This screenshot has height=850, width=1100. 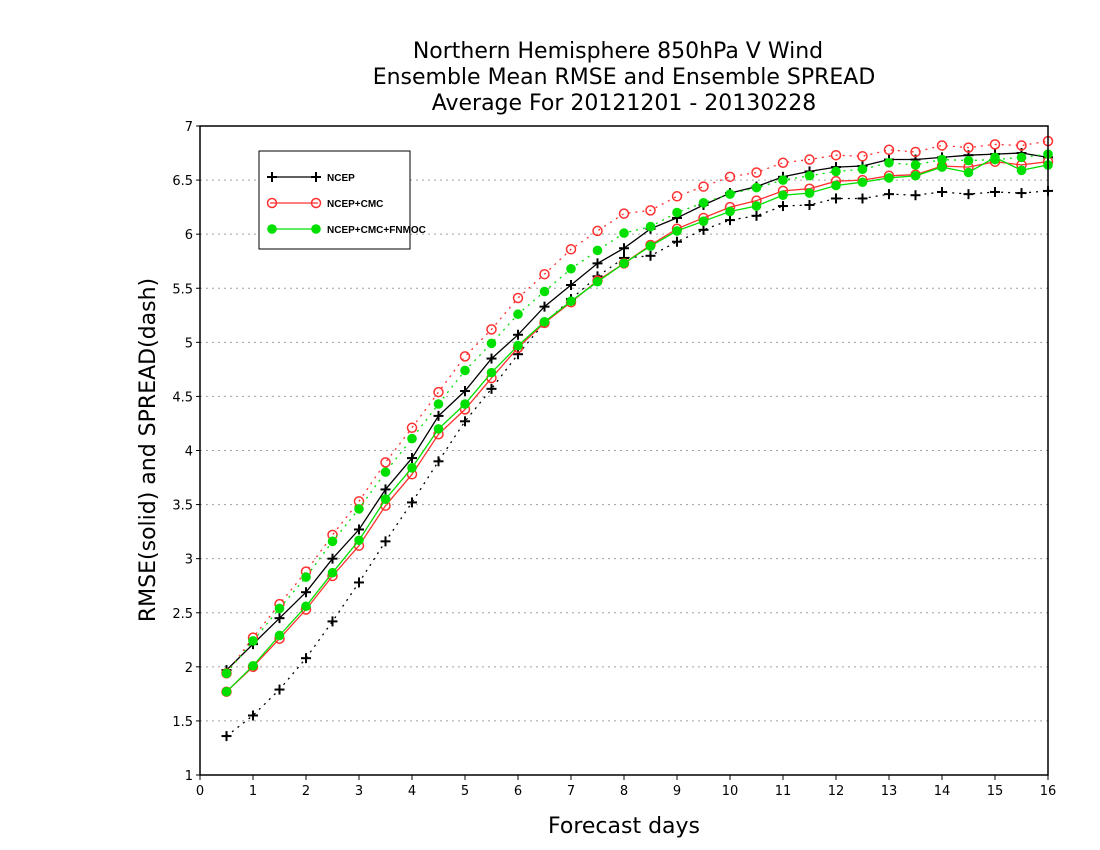 What do you see at coordinates (148, 450) in the screenshot?
I see `y-axis-label: RMSE(solid) and SPREAD(dash)` at bounding box center [148, 450].